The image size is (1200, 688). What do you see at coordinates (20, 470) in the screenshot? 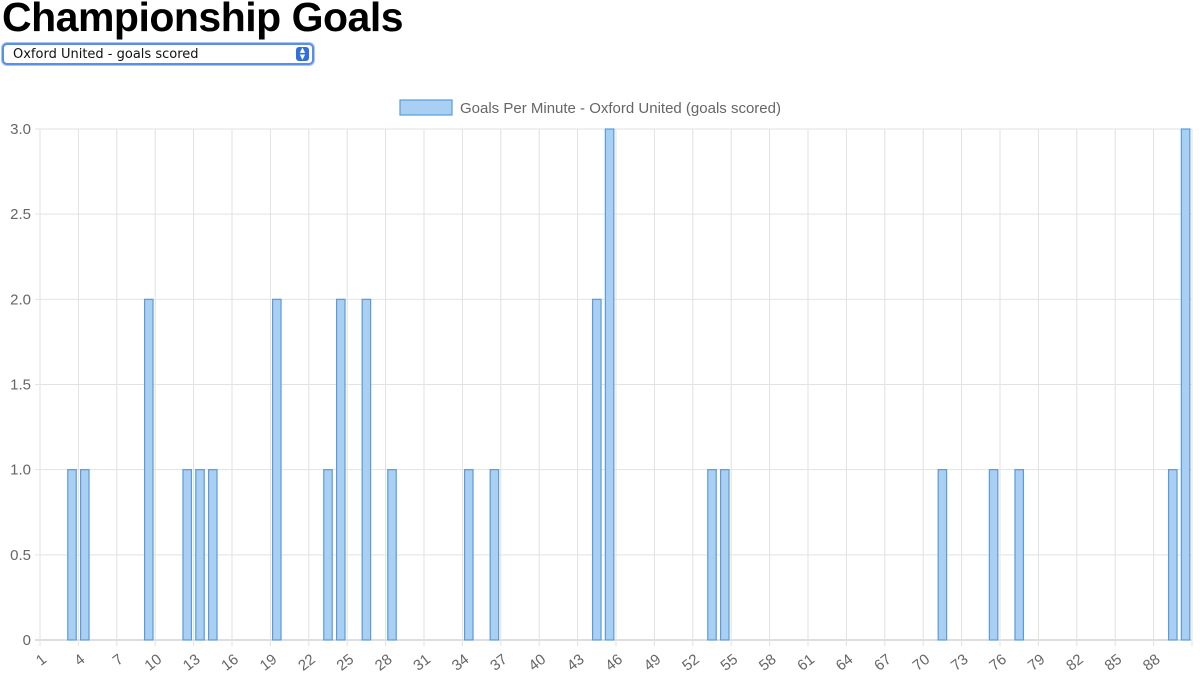
I see `y-tick-label: 1.0` at bounding box center [20, 470].